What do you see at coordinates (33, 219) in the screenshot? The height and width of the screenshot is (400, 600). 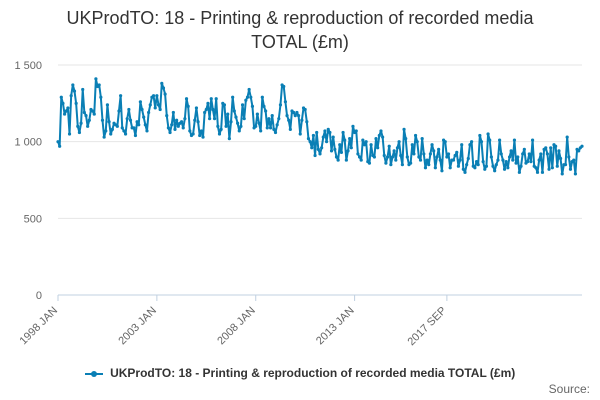 I see `y-tick-label: 500` at bounding box center [33, 219].